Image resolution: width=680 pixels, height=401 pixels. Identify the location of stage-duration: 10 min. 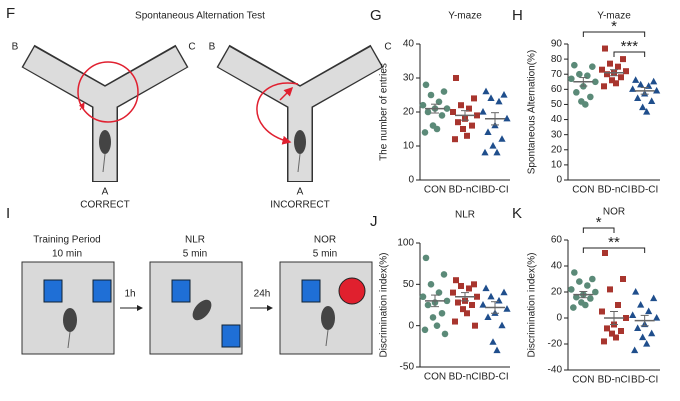
(67, 254).